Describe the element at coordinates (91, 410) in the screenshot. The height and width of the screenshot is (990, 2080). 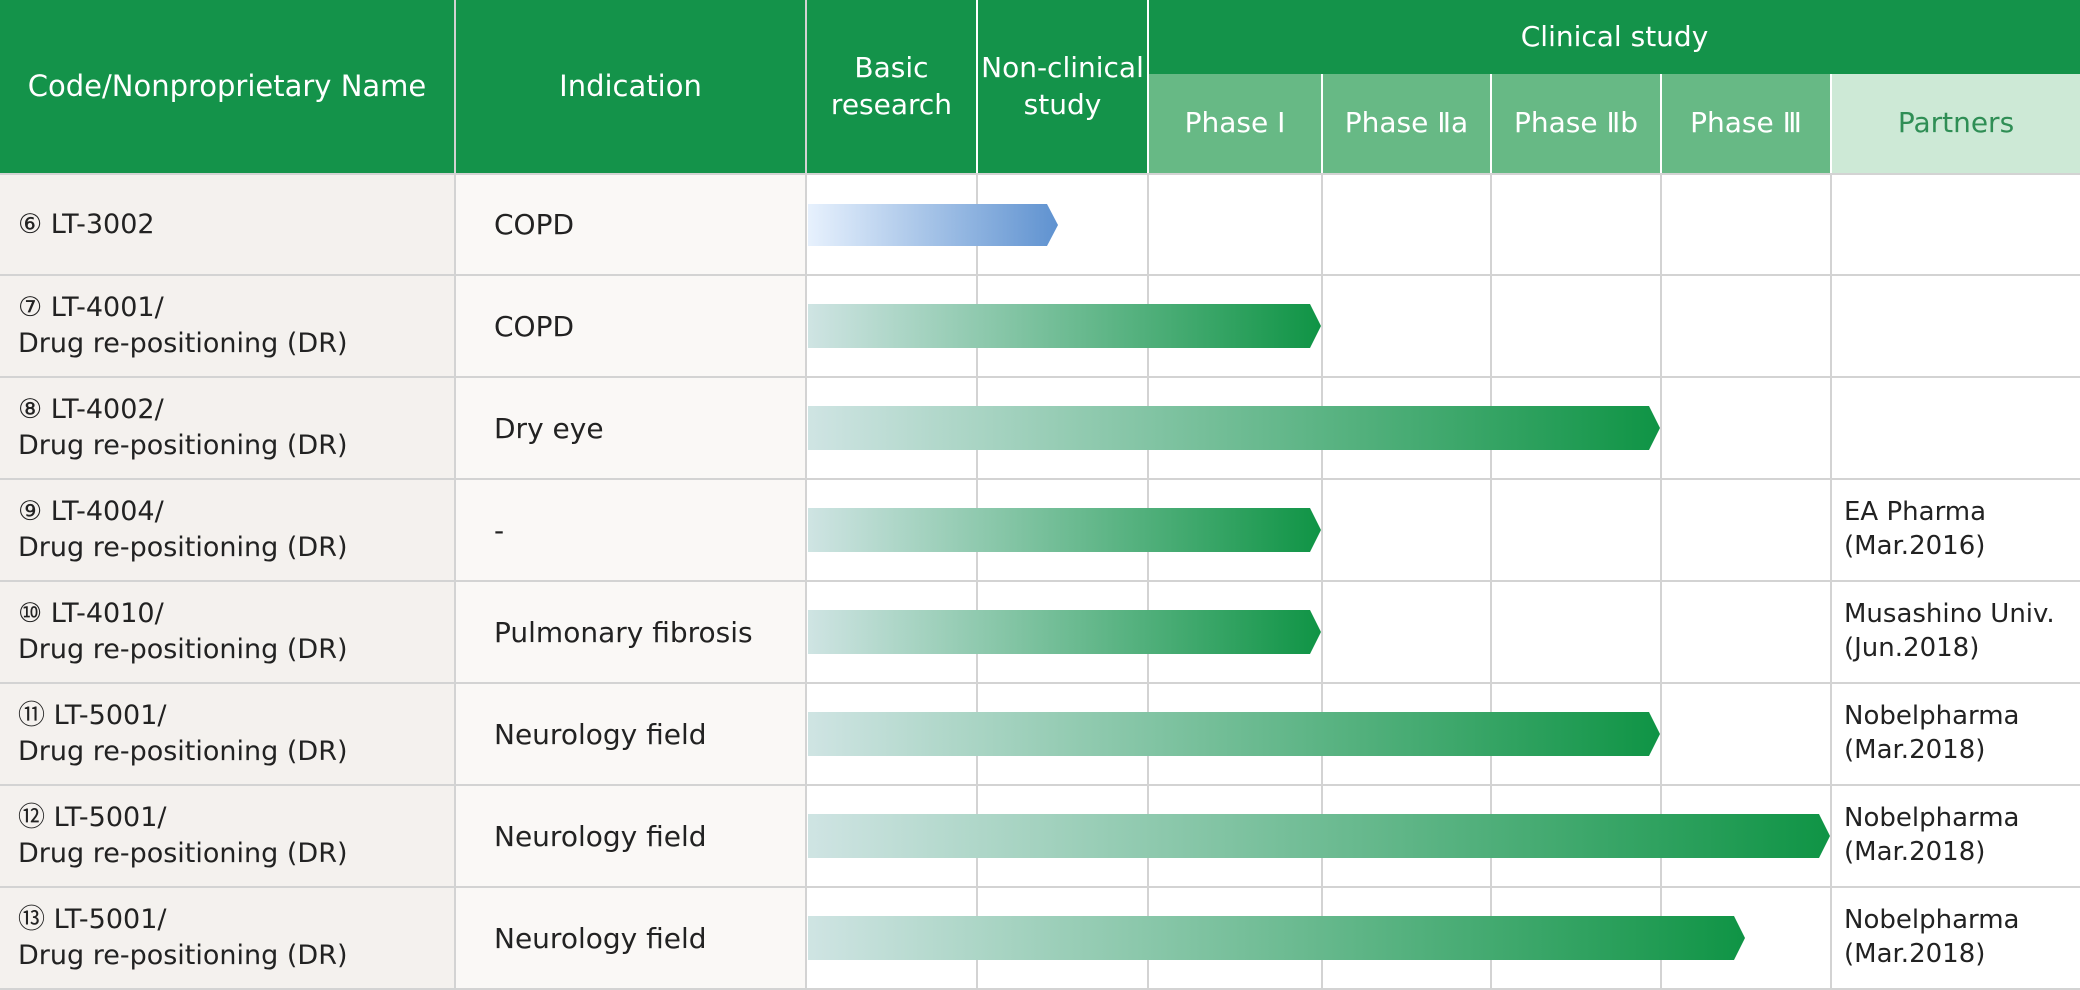
I see `row-3-code: ⑧ LT-4002/` at that location.